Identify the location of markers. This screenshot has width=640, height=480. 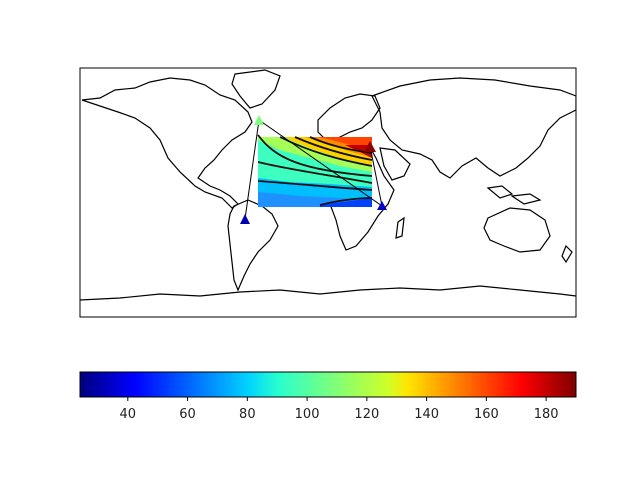
(313, 169).